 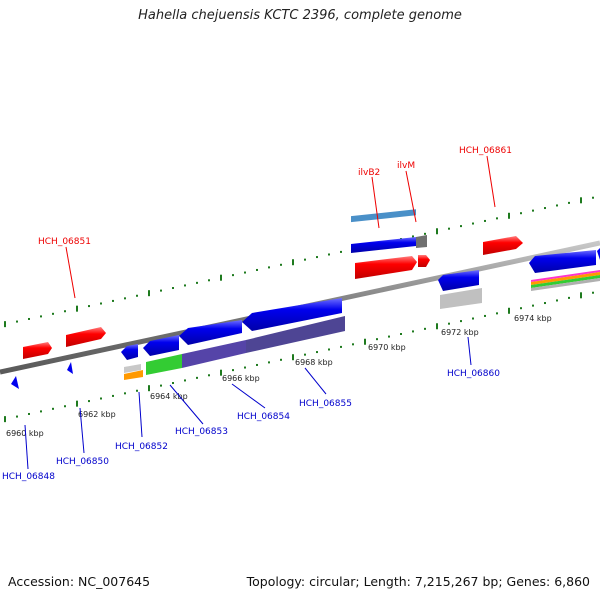 What do you see at coordinates (314, 362) in the screenshot?
I see `tick-label-6968: 6968 kbp` at bounding box center [314, 362].